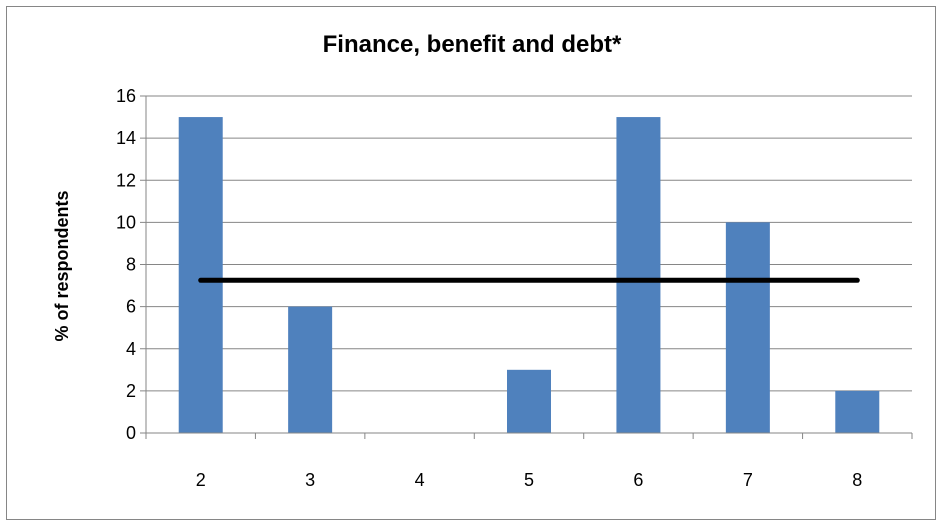 Image resolution: width=944 pixels, height=528 pixels. I want to click on y-tick-label: 4, so click(131, 349).